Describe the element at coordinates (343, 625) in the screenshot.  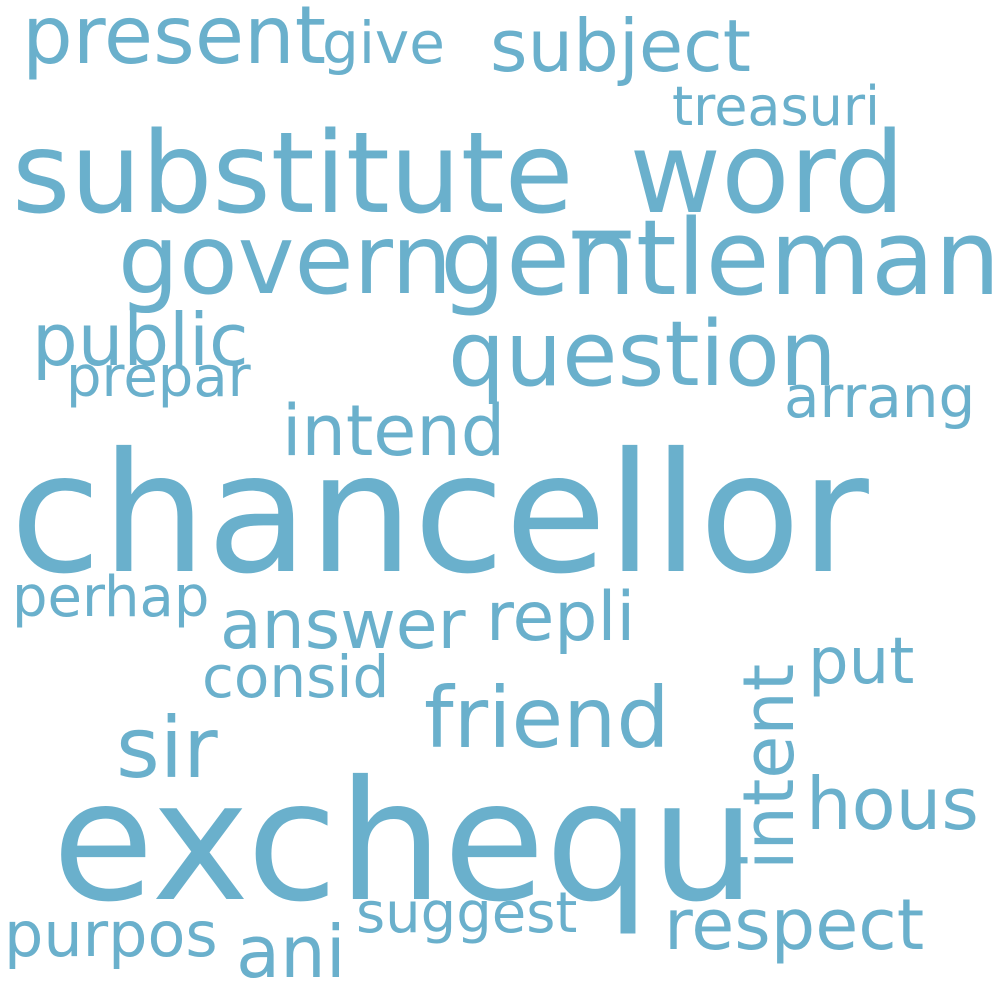
I see `word-answer: answer` at that location.